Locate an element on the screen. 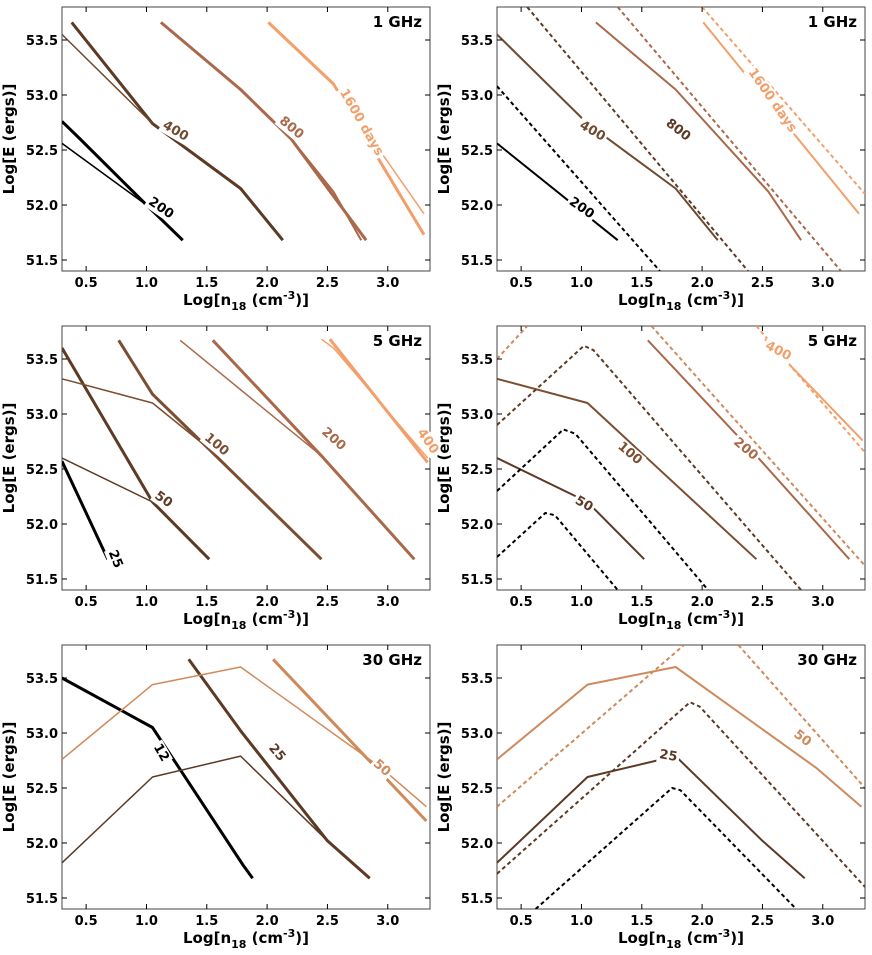 The width and height of the screenshot is (872, 955). panel-title: 1 GHz is located at coordinates (398, 22).